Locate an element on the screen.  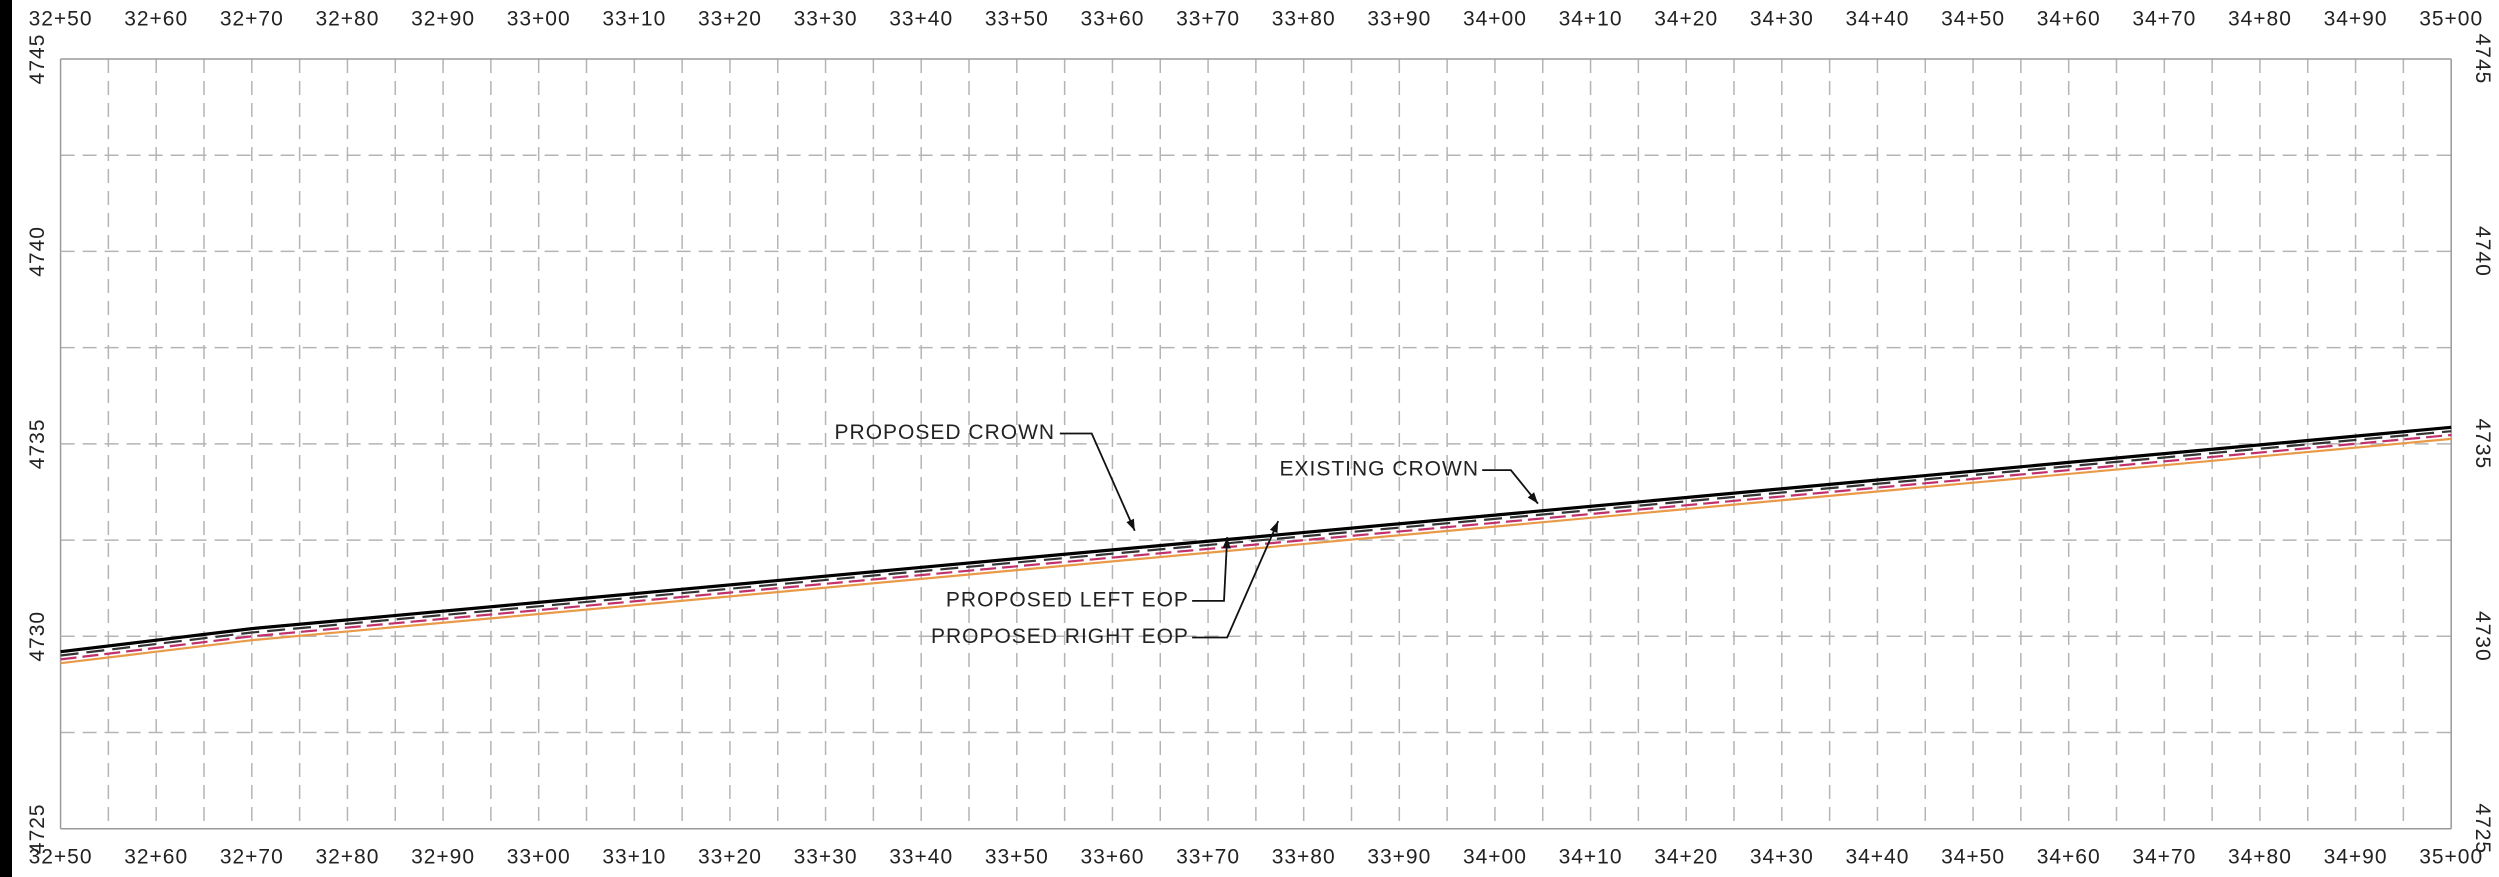
x-tick-label-bottom: 33+60 is located at coordinates (1112, 857).